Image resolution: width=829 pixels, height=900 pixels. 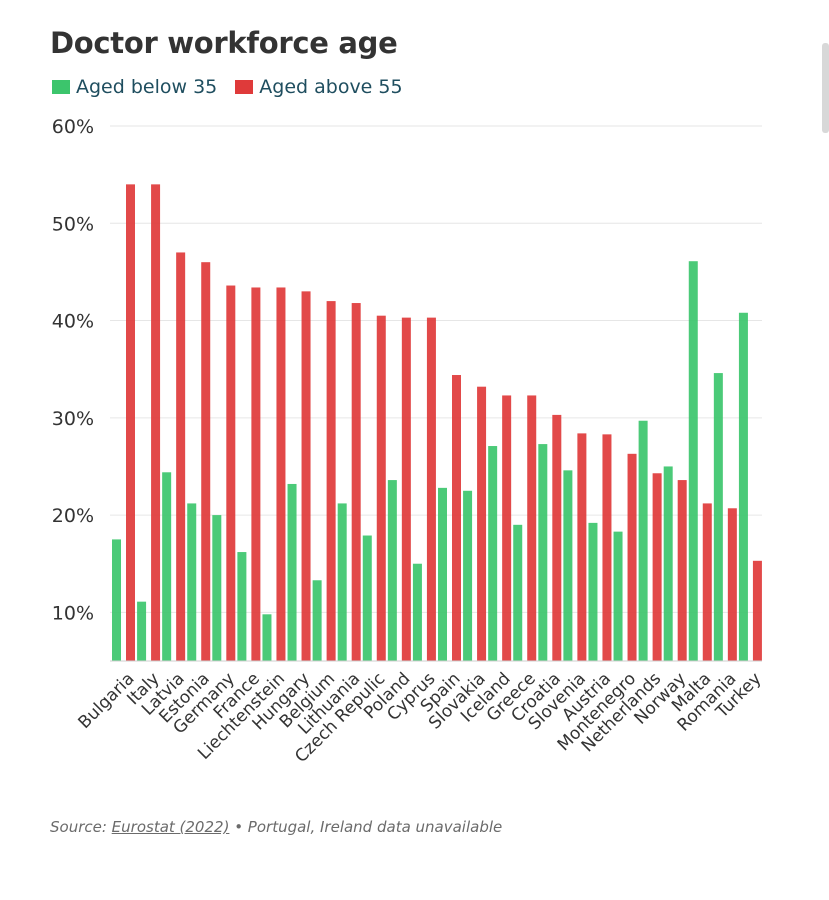 What do you see at coordinates (331, 87) in the screenshot?
I see `legend-label-above: Aged above 55` at bounding box center [331, 87].